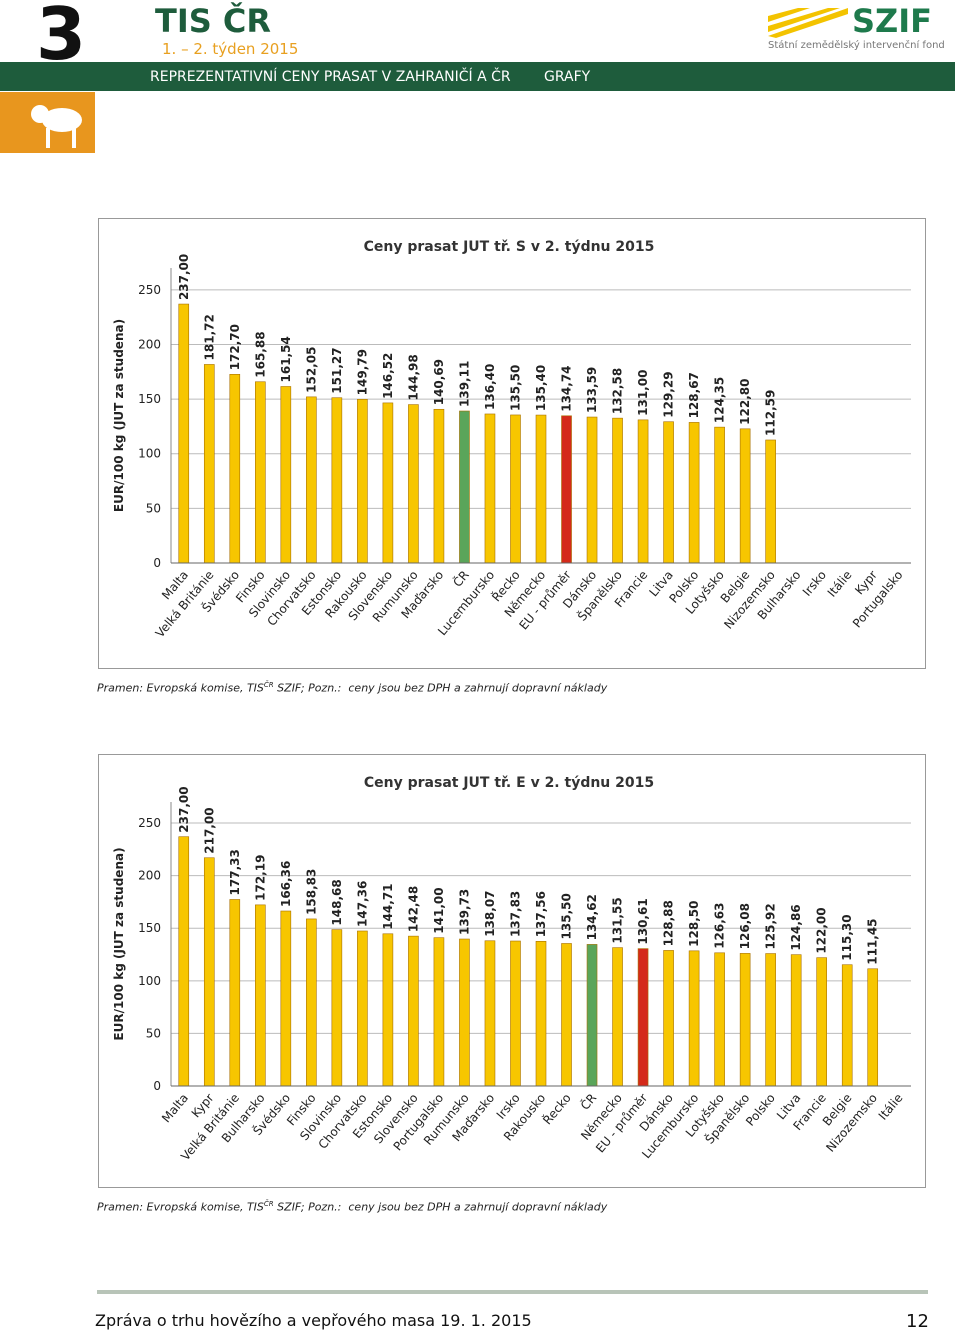 This screenshot has width=960, height=1331. Describe the element at coordinates (388, 906) in the screenshot. I see `value-label: 144,71` at that location.